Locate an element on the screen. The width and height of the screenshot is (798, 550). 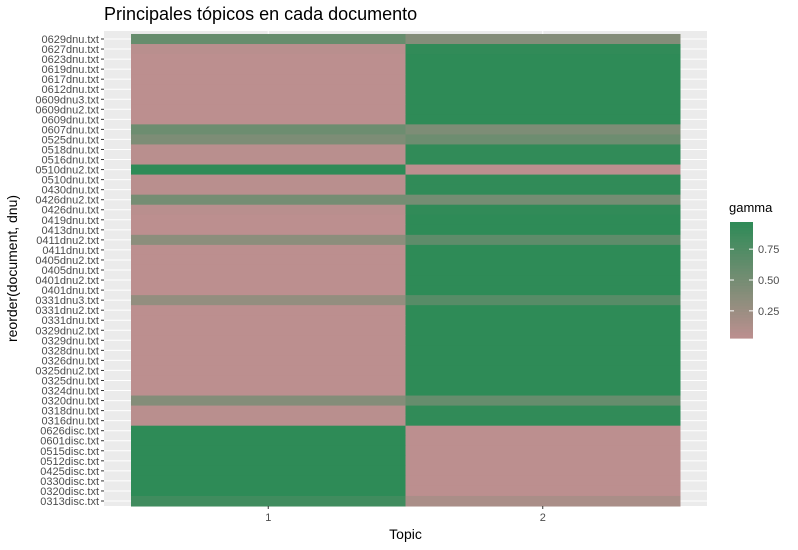
y-tick-label: 0515disc.txt is located at coordinates (69, 452).